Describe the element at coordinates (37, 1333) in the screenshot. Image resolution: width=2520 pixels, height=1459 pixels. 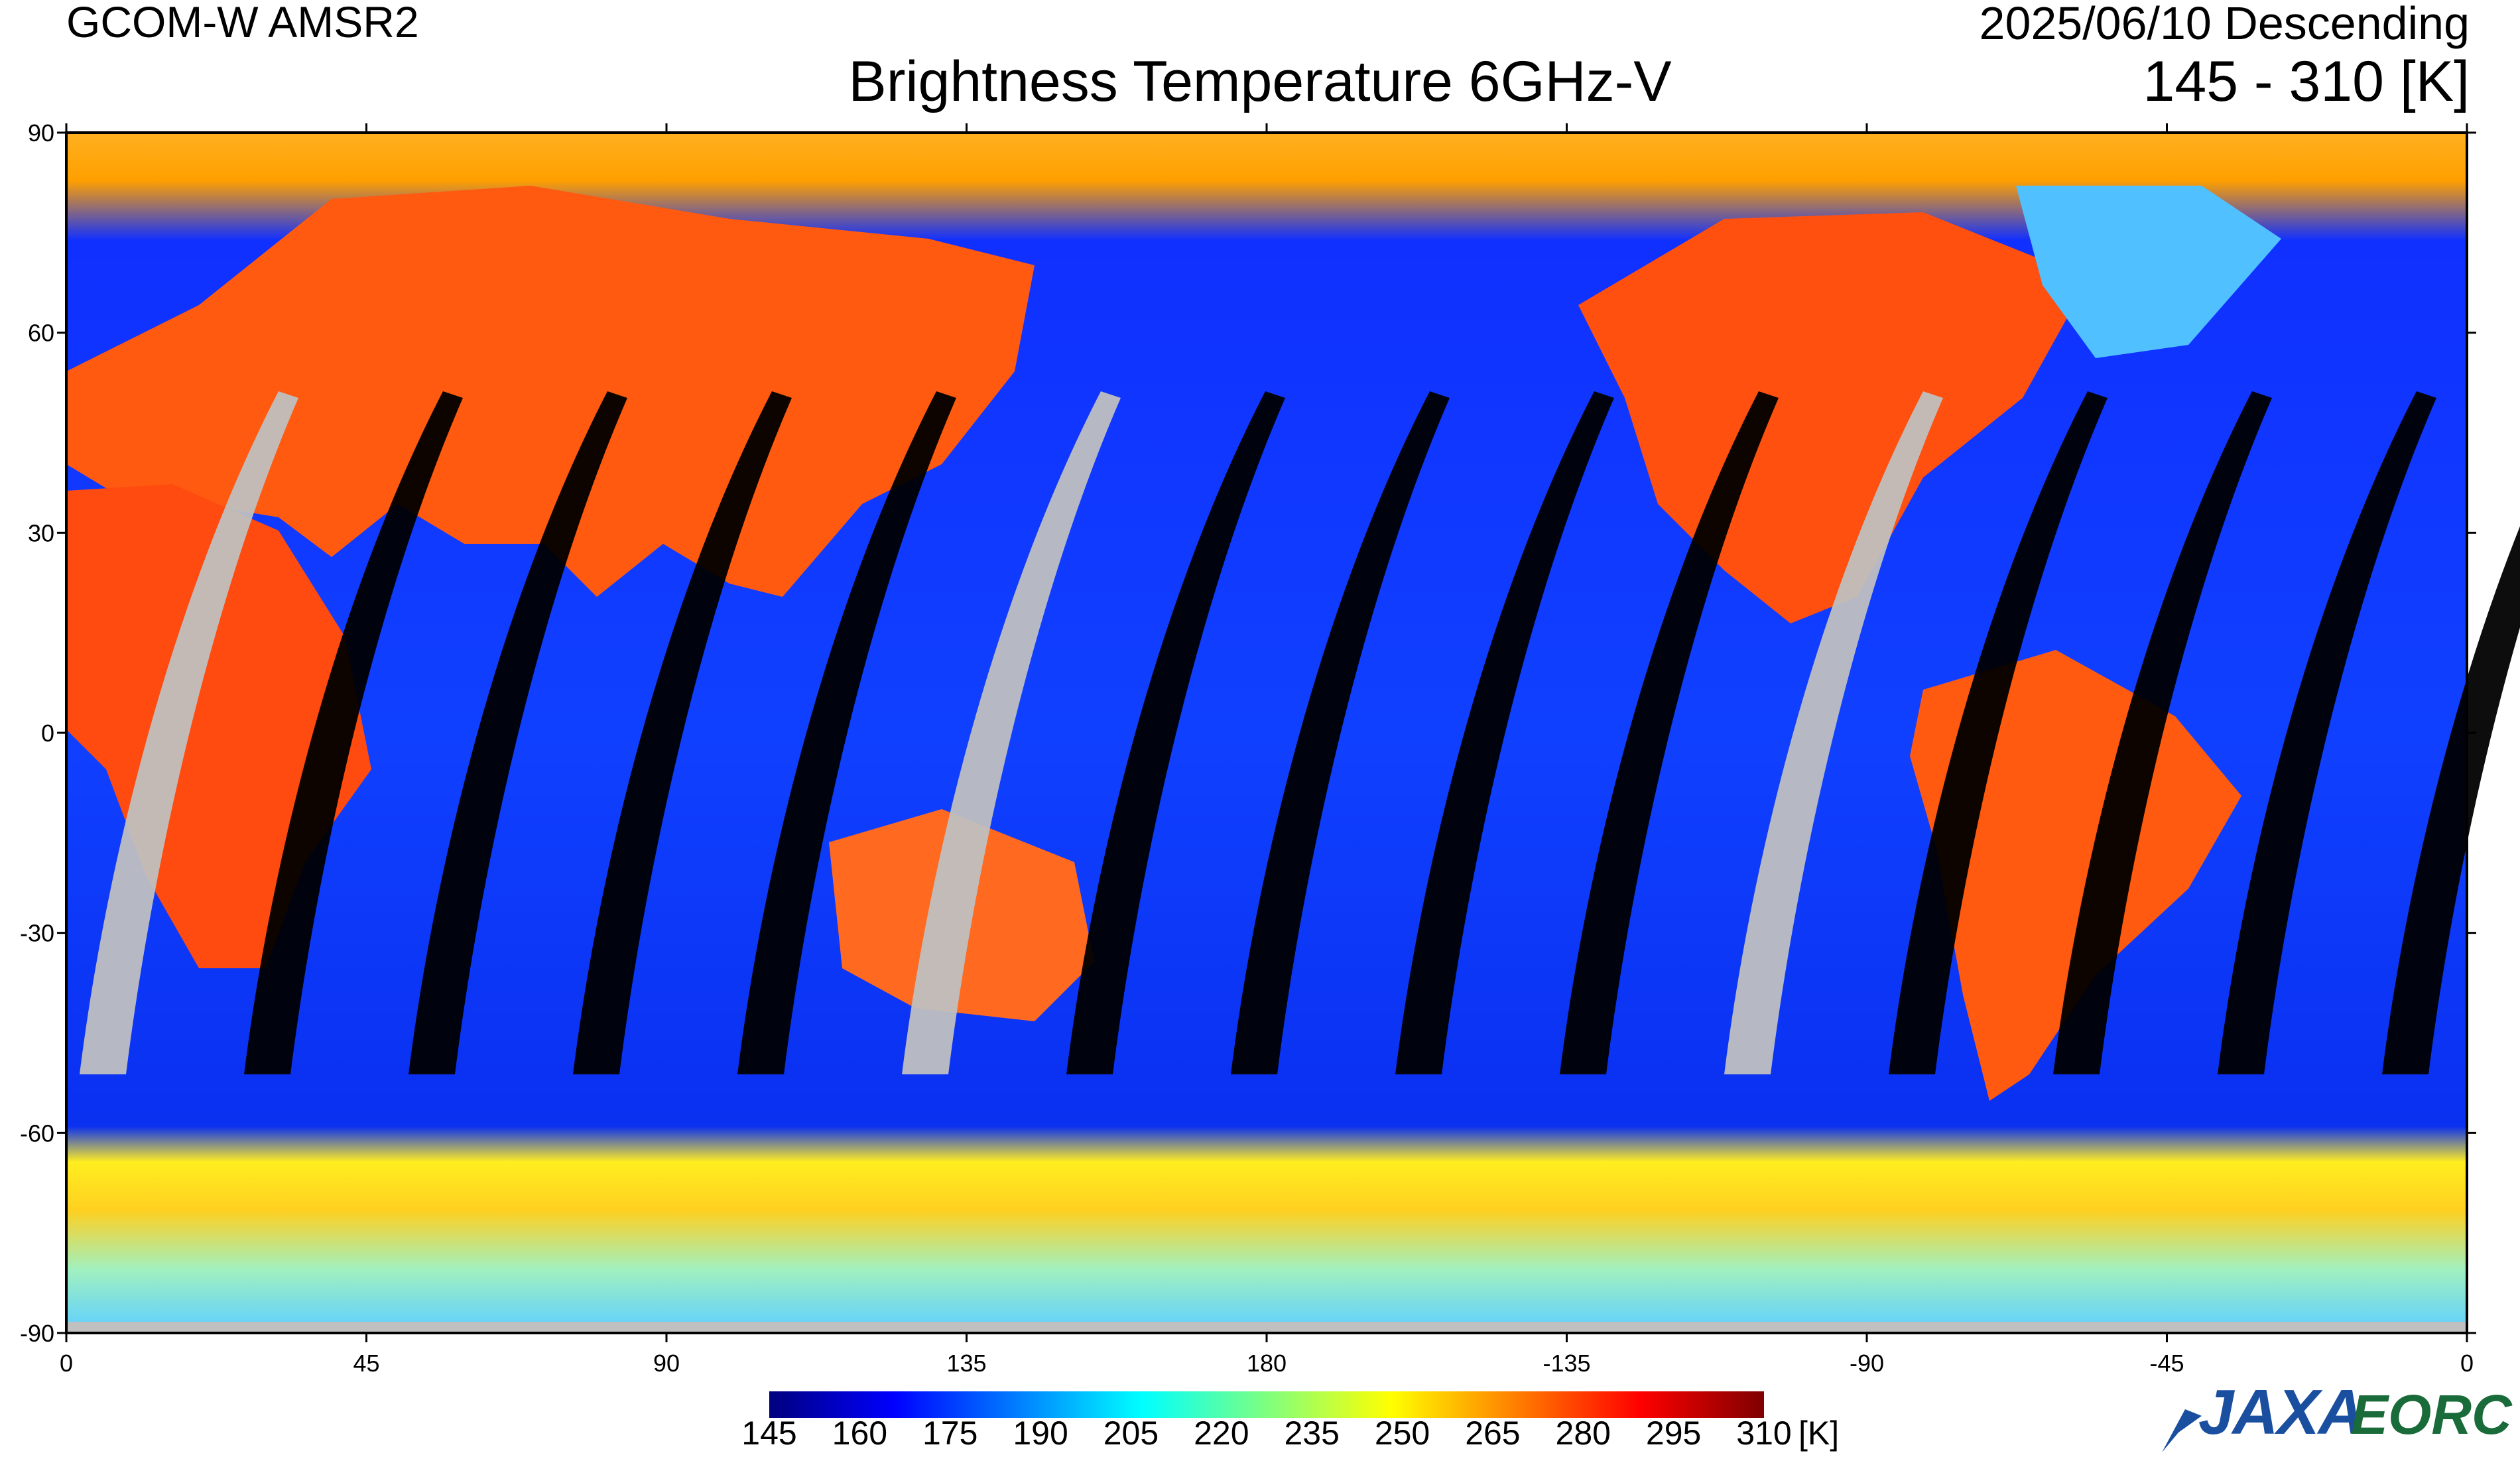
I see `lat-tick-label: -90` at that location.